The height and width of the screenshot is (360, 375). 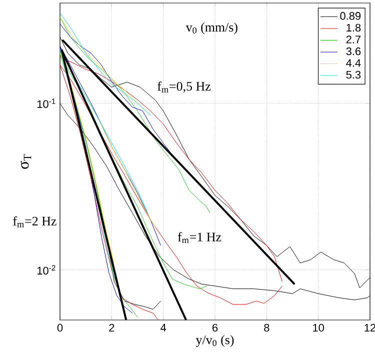 I want to click on legend-label: 1.8, so click(x=353, y=28).